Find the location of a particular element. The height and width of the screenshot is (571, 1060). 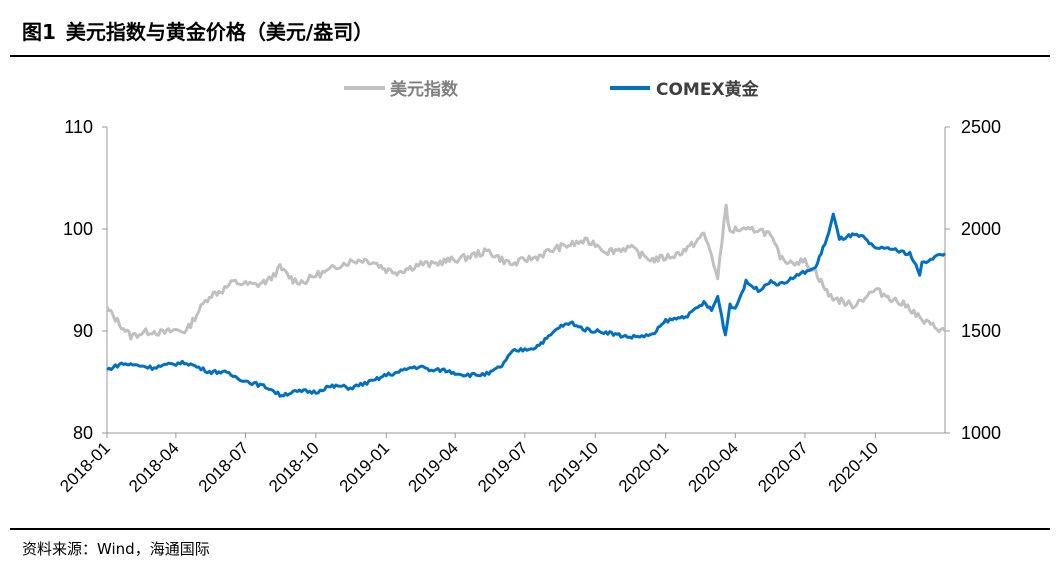

x-tick-label: 2020-04 is located at coordinates (714, 467).